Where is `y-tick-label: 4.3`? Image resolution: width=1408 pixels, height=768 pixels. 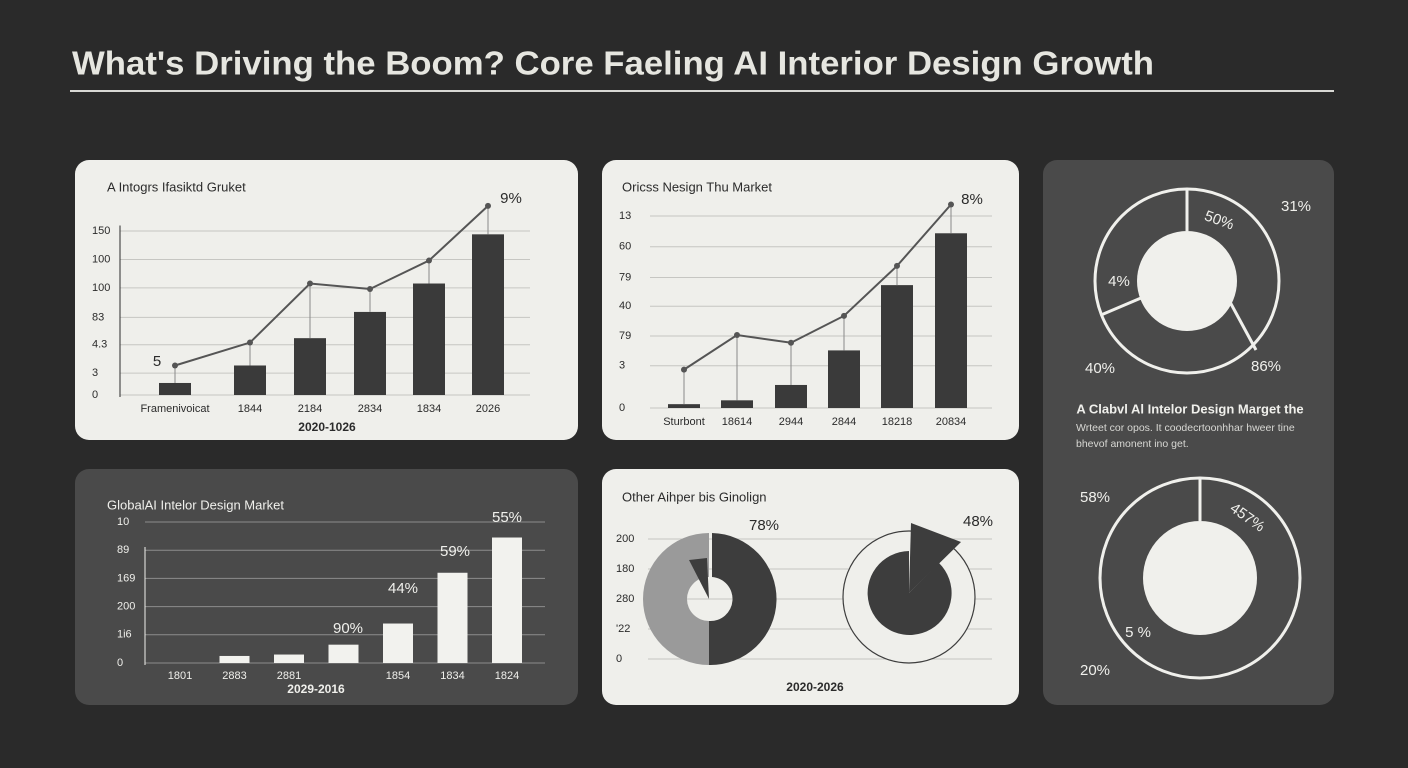 y-tick-label: 4.3 is located at coordinates (99, 345).